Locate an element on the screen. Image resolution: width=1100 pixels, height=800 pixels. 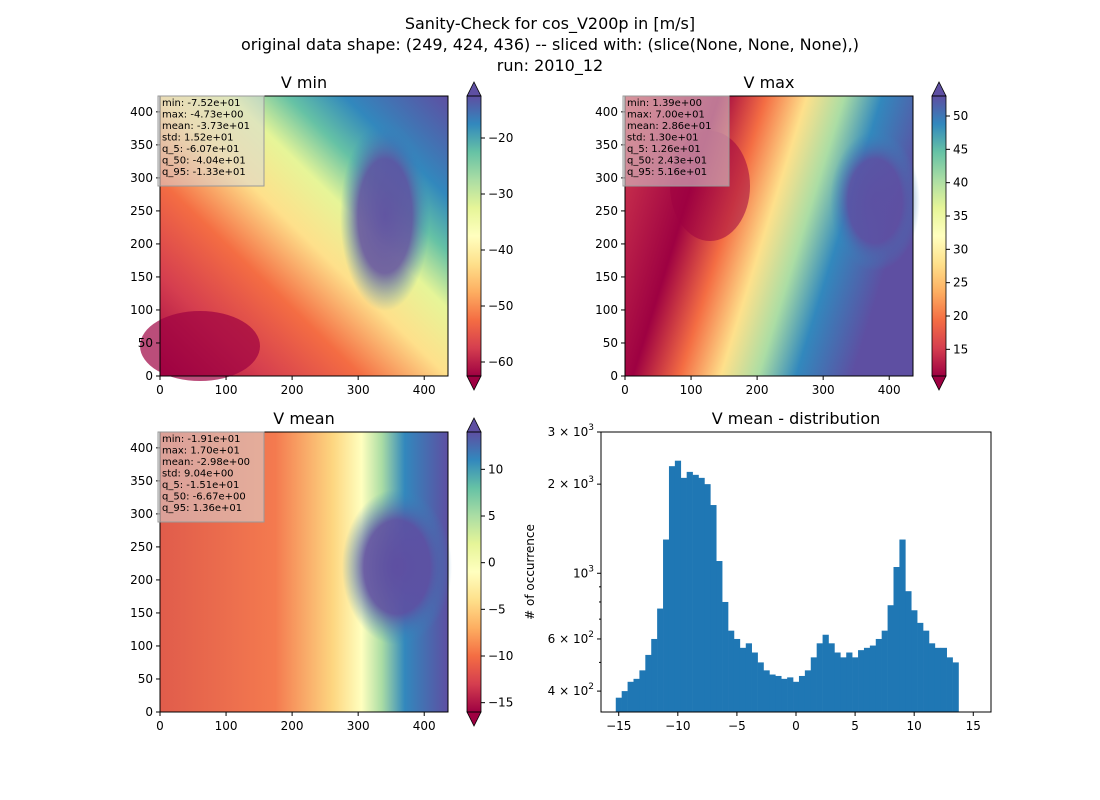
stats-line: q_5: -6.07e+01 is located at coordinates (200, 149).